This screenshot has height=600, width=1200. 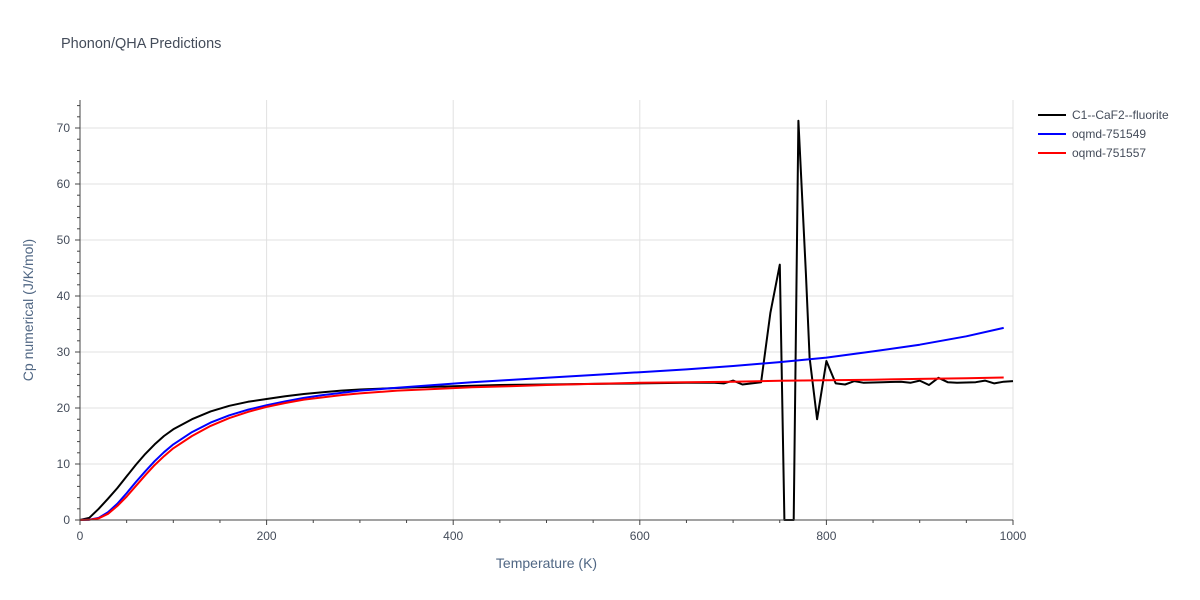 I want to click on x-tick-label: 0, so click(x=80, y=536).